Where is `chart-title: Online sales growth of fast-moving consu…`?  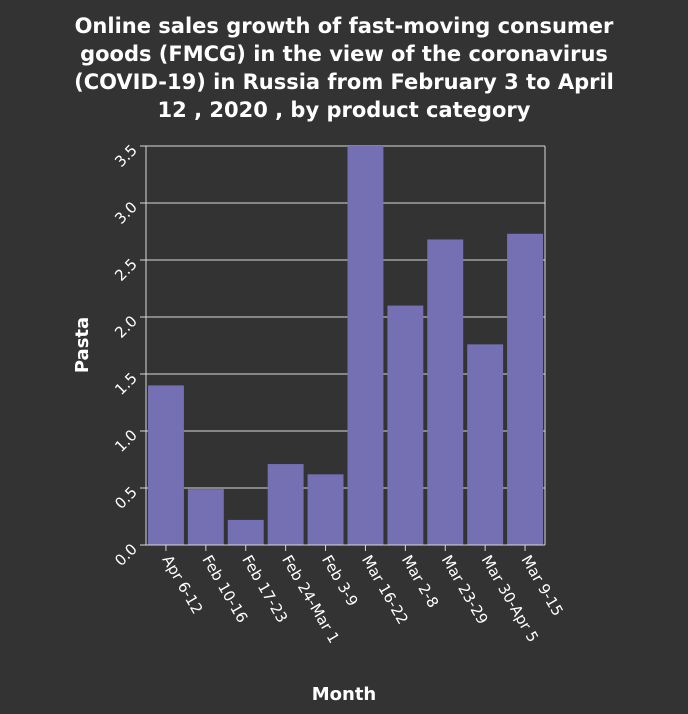
chart-title: Online sales growth of fast-moving consu… is located at coordinates (344, 68).